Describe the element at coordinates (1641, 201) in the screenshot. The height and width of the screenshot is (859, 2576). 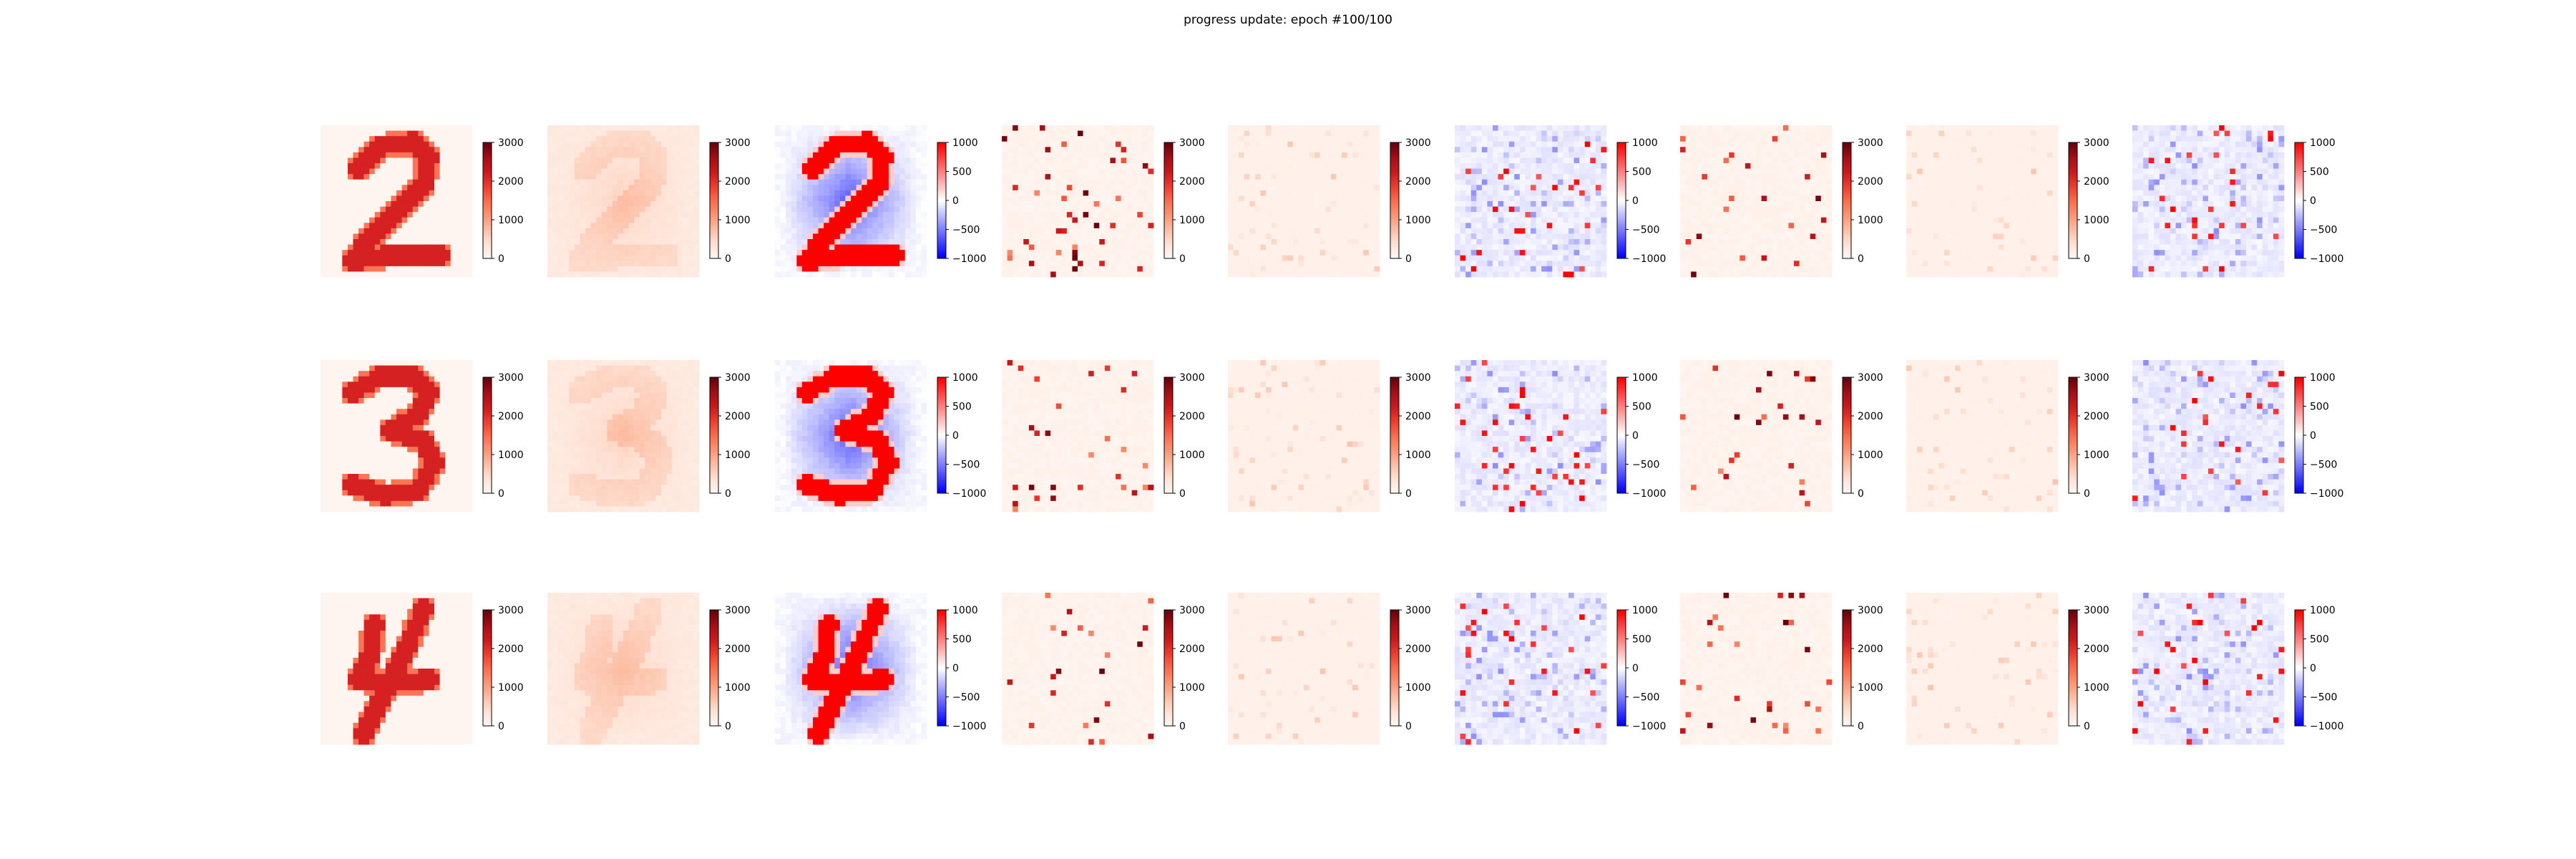
I see `colorbar-r1-c6: −1000 −500 0 500 1000` at that location.